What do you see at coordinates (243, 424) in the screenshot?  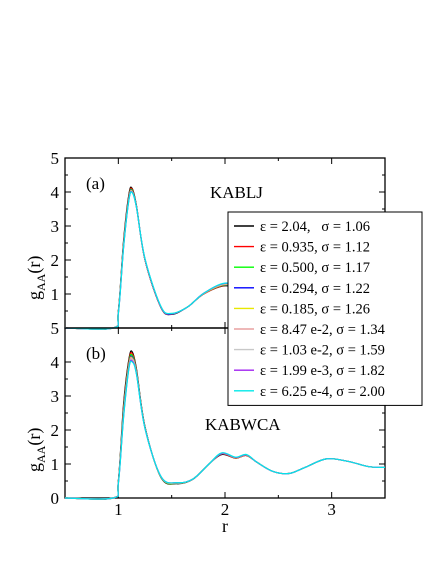 I see `annotation-b: KABWCA` at bounding box center [243, 424].